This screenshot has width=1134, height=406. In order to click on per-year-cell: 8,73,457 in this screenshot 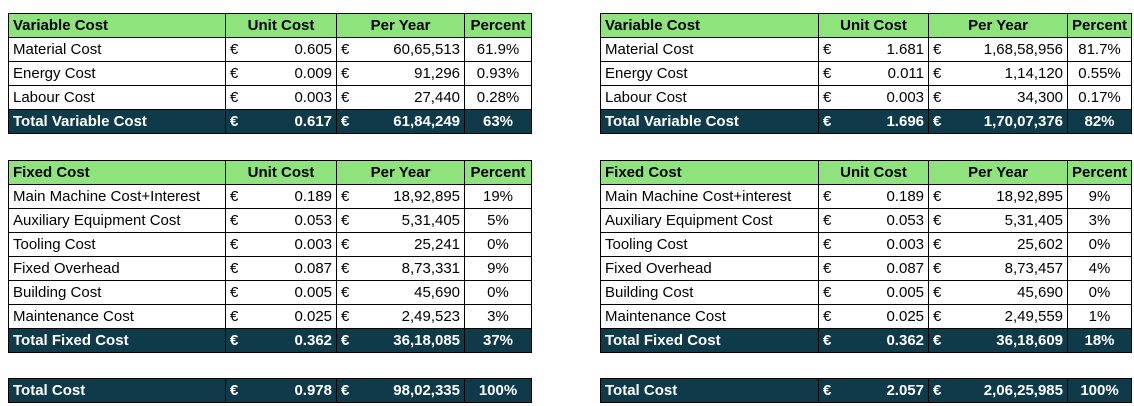, I will do `click(1009, 268)`.